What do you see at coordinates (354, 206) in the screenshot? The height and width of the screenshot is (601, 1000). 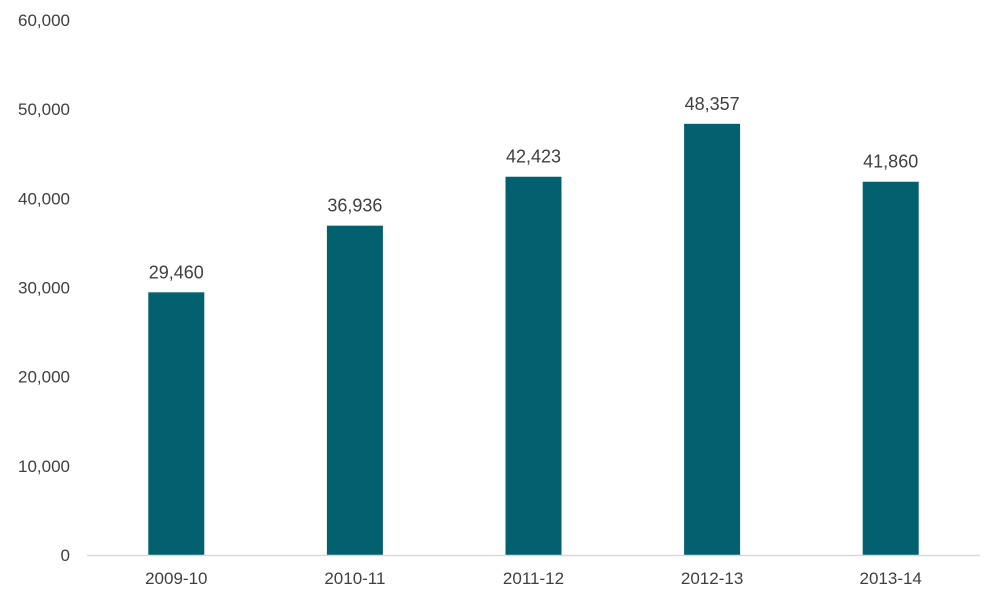 I see `data-label-2010-11: 36,936` at bounding box center [354, 206].